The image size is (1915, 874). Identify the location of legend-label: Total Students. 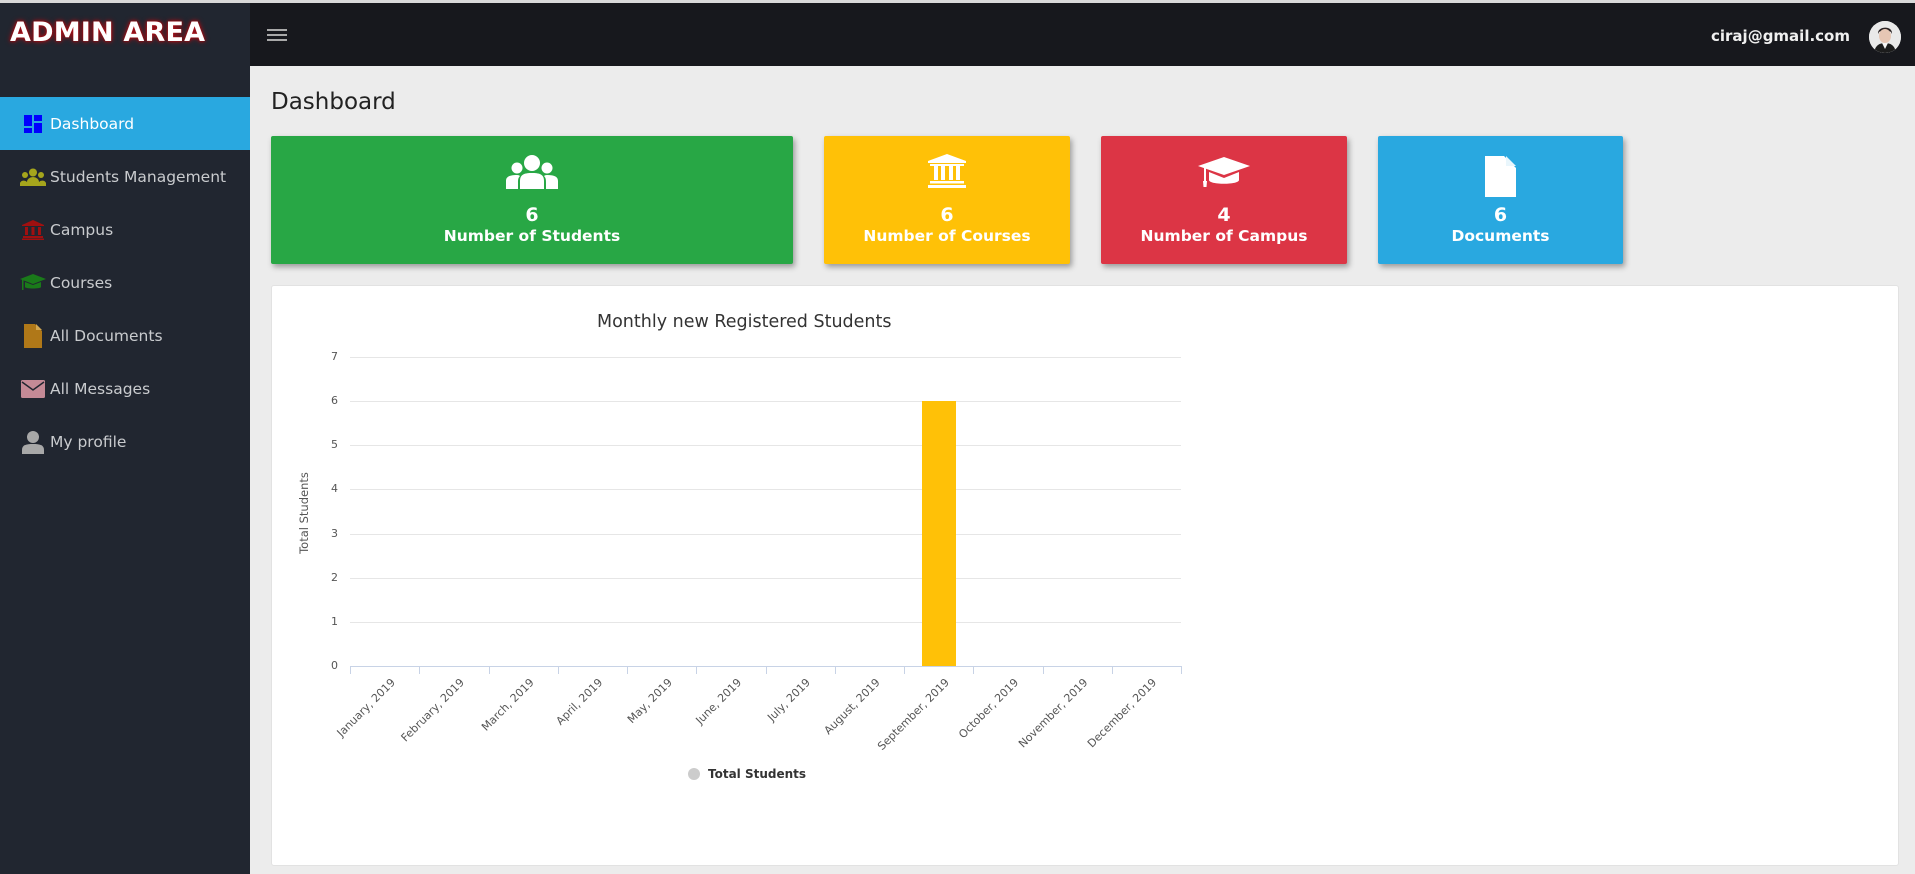
(757, 774).